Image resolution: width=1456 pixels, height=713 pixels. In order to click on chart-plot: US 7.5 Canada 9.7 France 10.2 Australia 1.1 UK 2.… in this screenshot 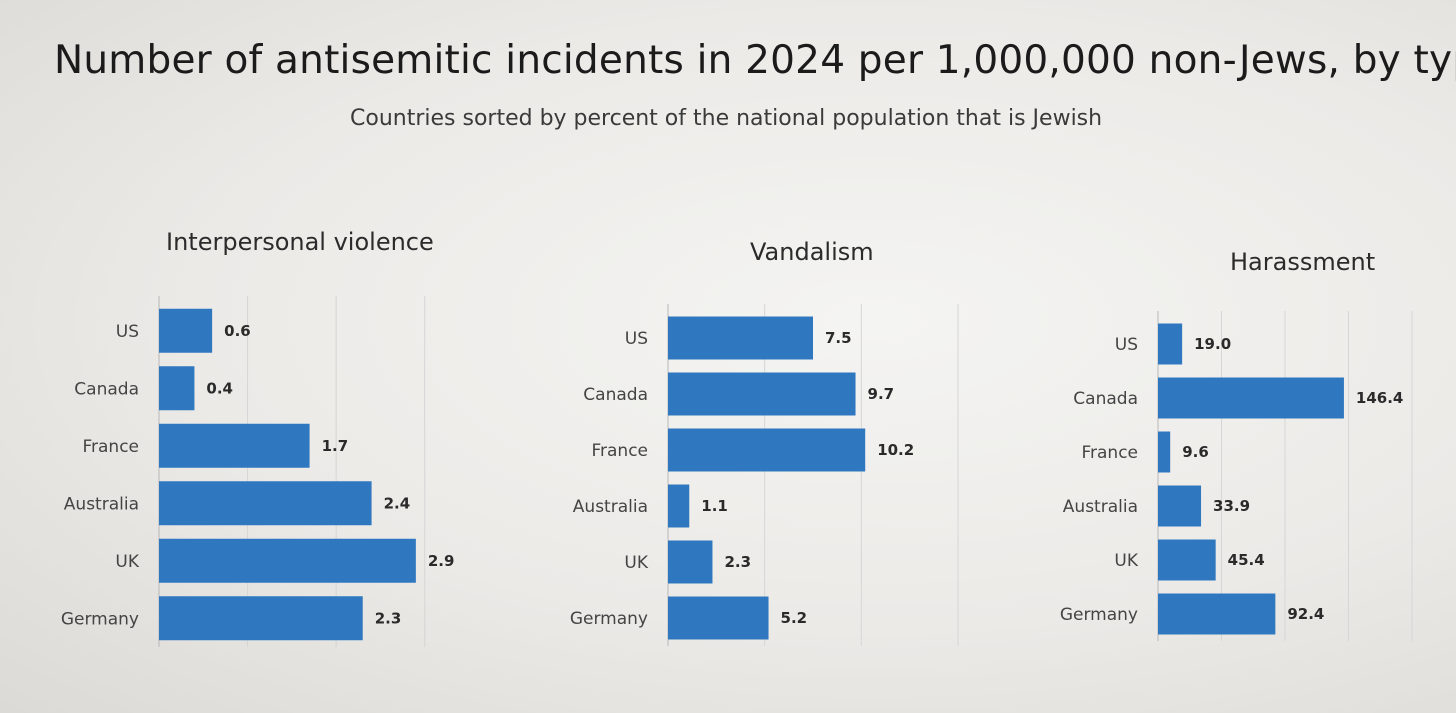, I will do `click(764, 475)`.